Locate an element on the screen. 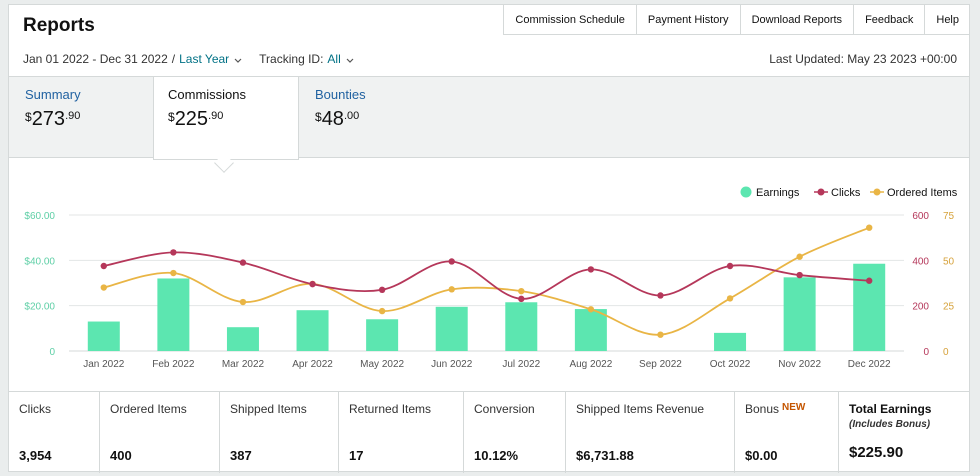 Image resolution: width=980 pixels, height=476 pixels. period-dropdown-label: Last Year is located at coordinates (204, 59).